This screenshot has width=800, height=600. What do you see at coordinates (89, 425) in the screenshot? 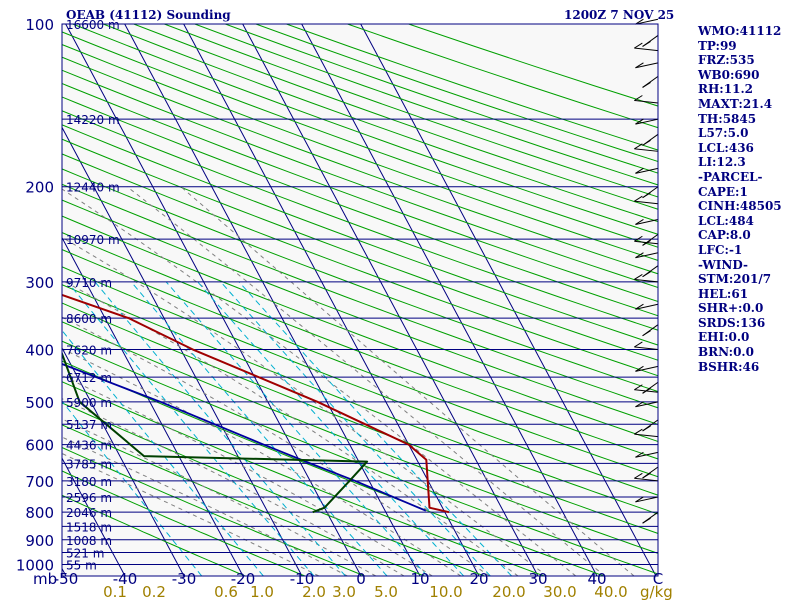
I see `height-label: 5137 m` at bounding box center [89, 425].